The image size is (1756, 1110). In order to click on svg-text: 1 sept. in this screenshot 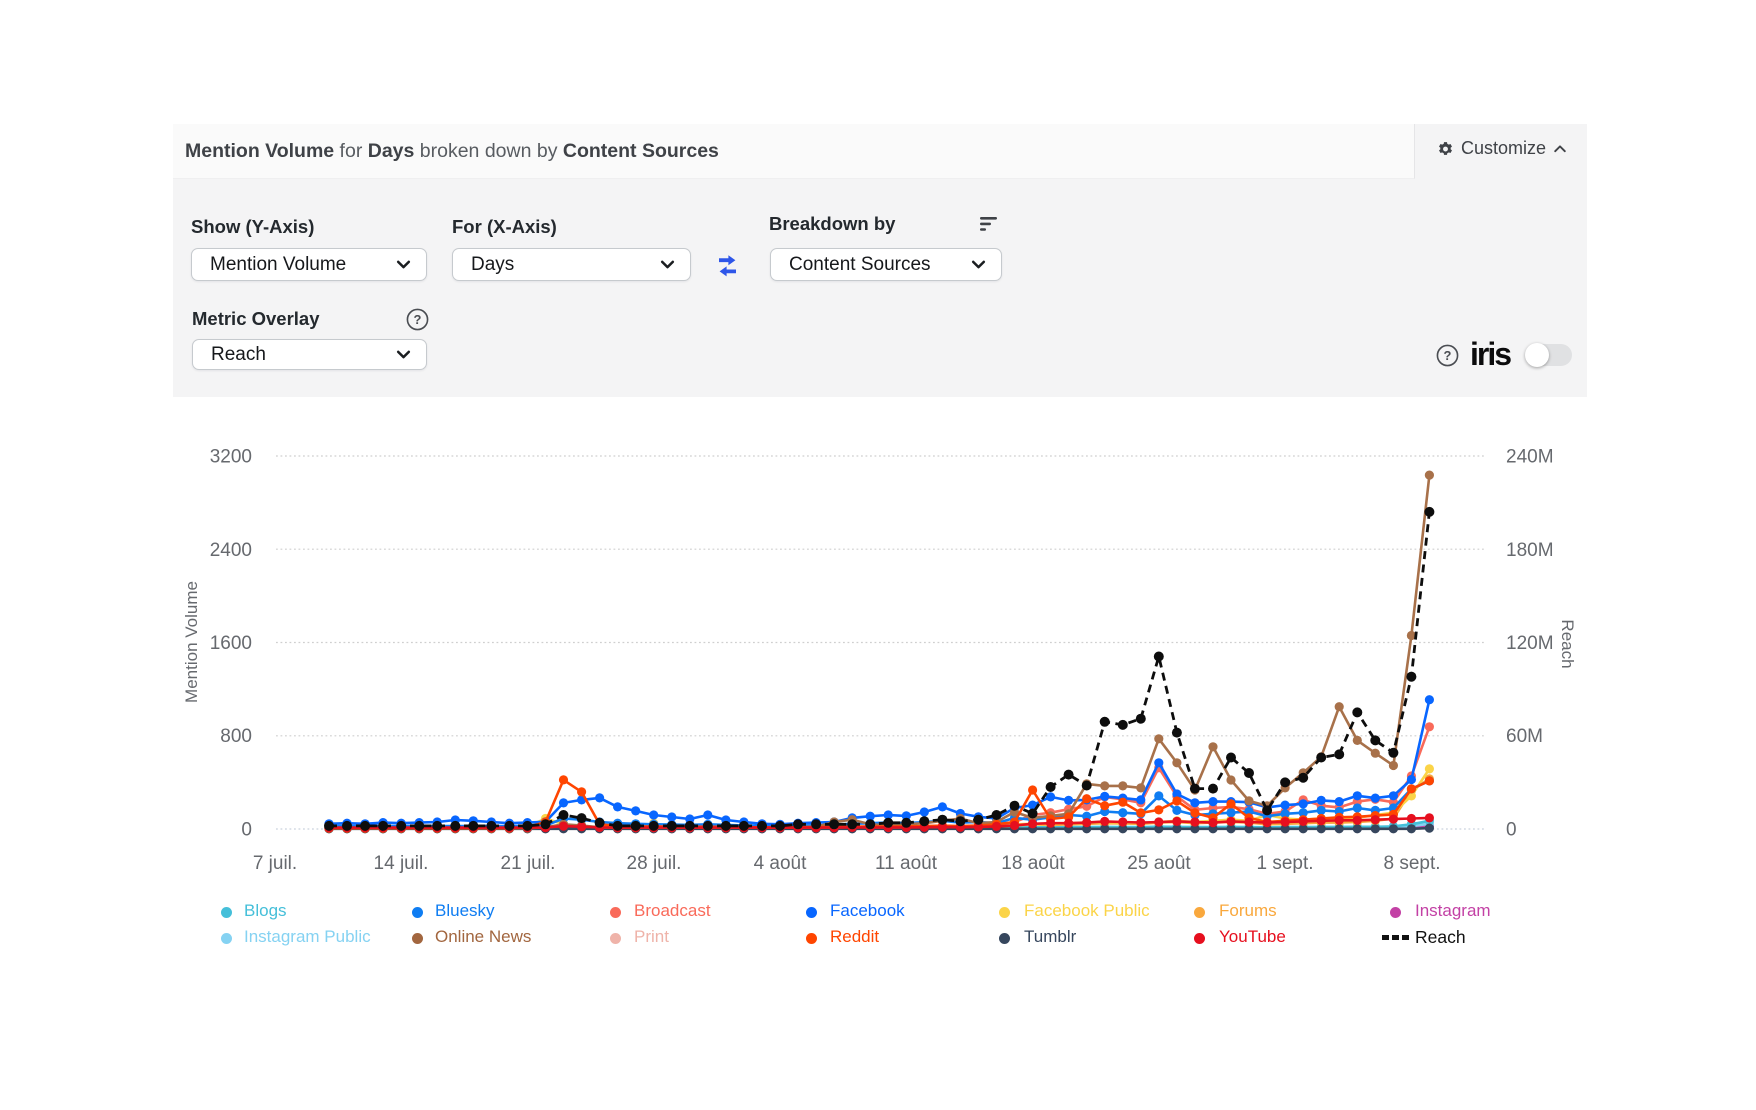, I will do `click(1284, 863)`.